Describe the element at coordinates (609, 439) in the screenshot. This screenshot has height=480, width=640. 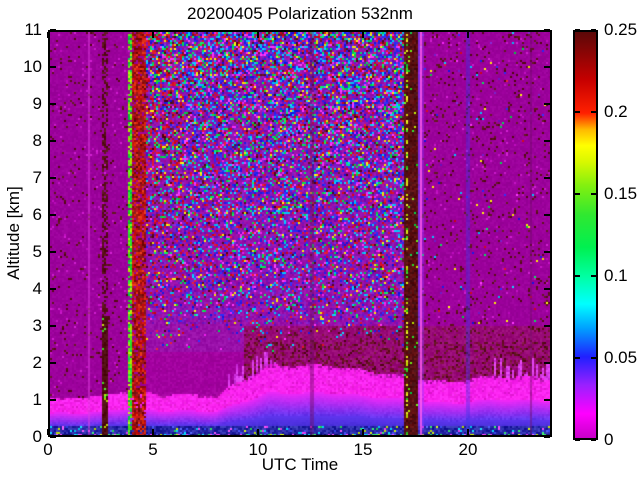
I see `colorbar-tick-label: 0` at that location.